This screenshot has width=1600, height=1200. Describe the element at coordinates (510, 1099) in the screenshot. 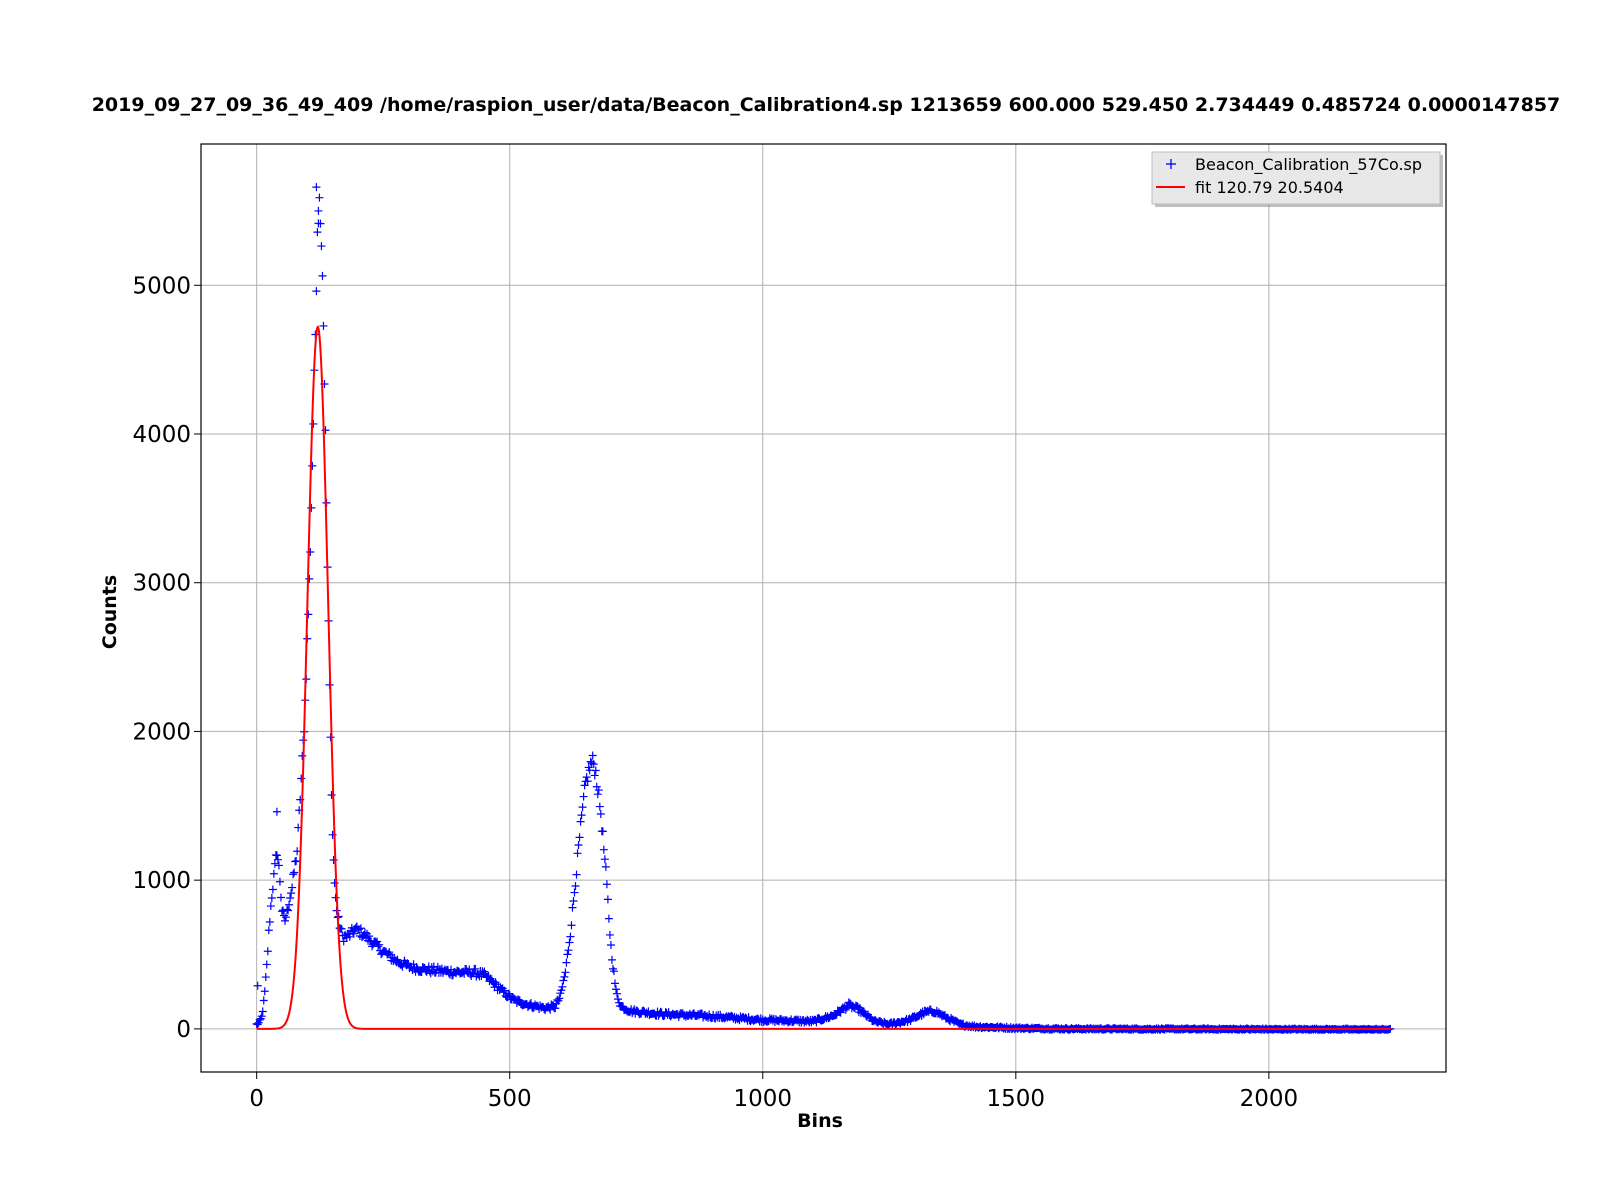

I see `x-tick-label: 500` at that location.